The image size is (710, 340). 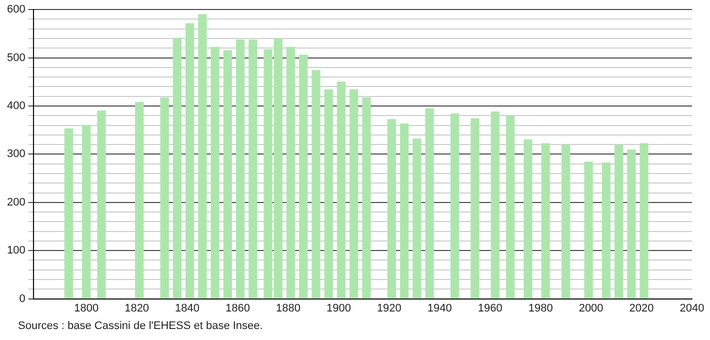 I want to click on y-tick-label: 300, so click(x=16, y=154).